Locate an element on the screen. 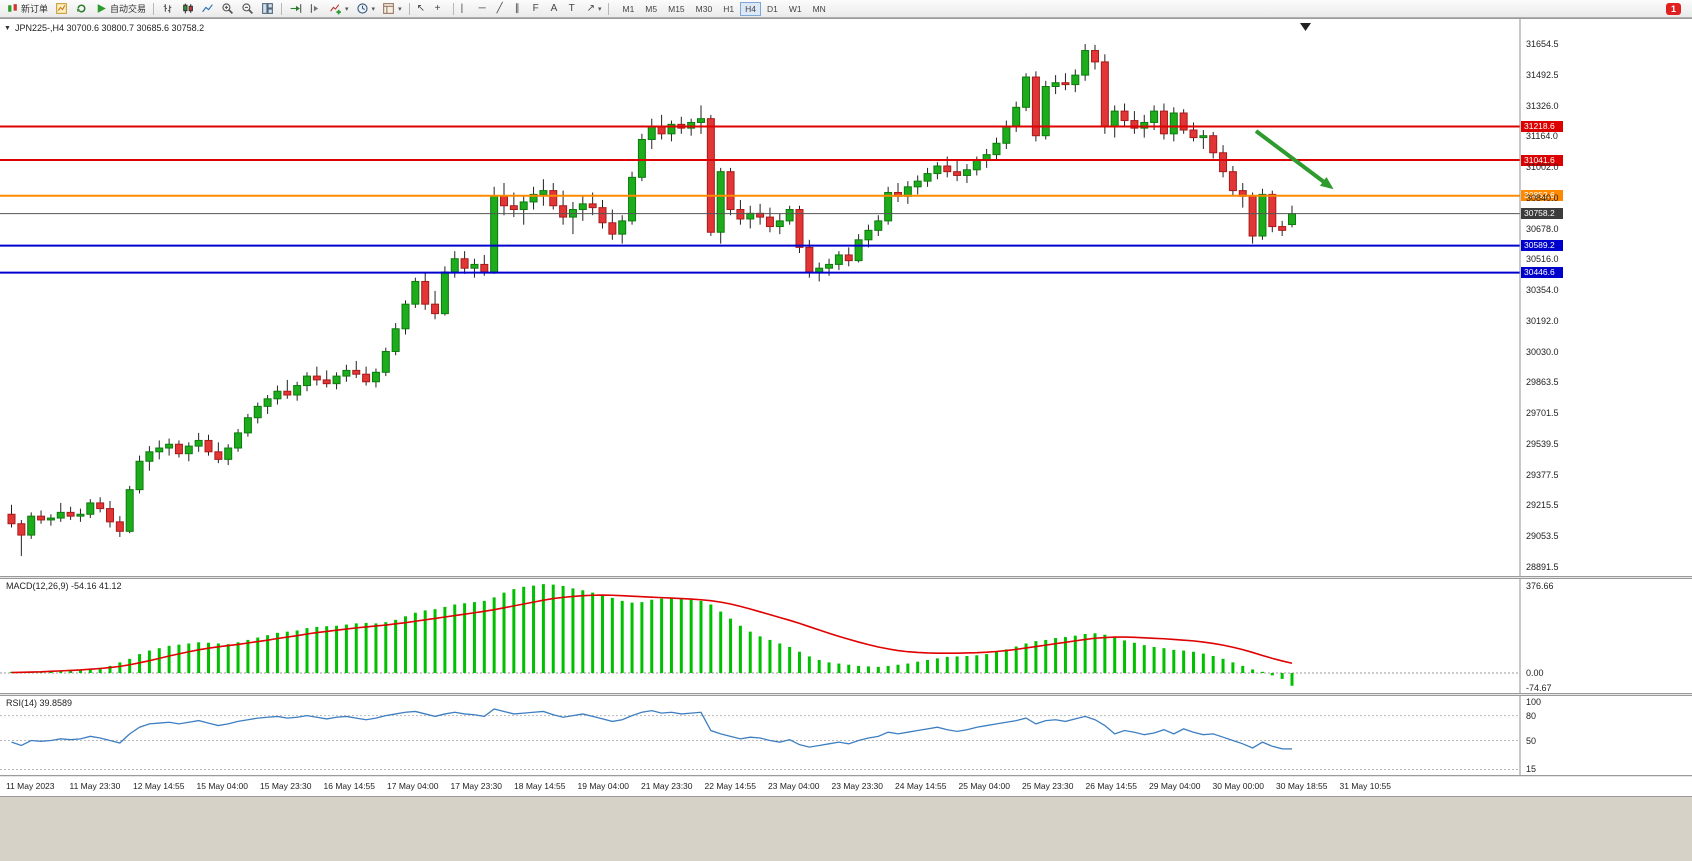 This screenshot has width=1692, height=861. auto-scroll-icon is located at coordinates (296, 8).